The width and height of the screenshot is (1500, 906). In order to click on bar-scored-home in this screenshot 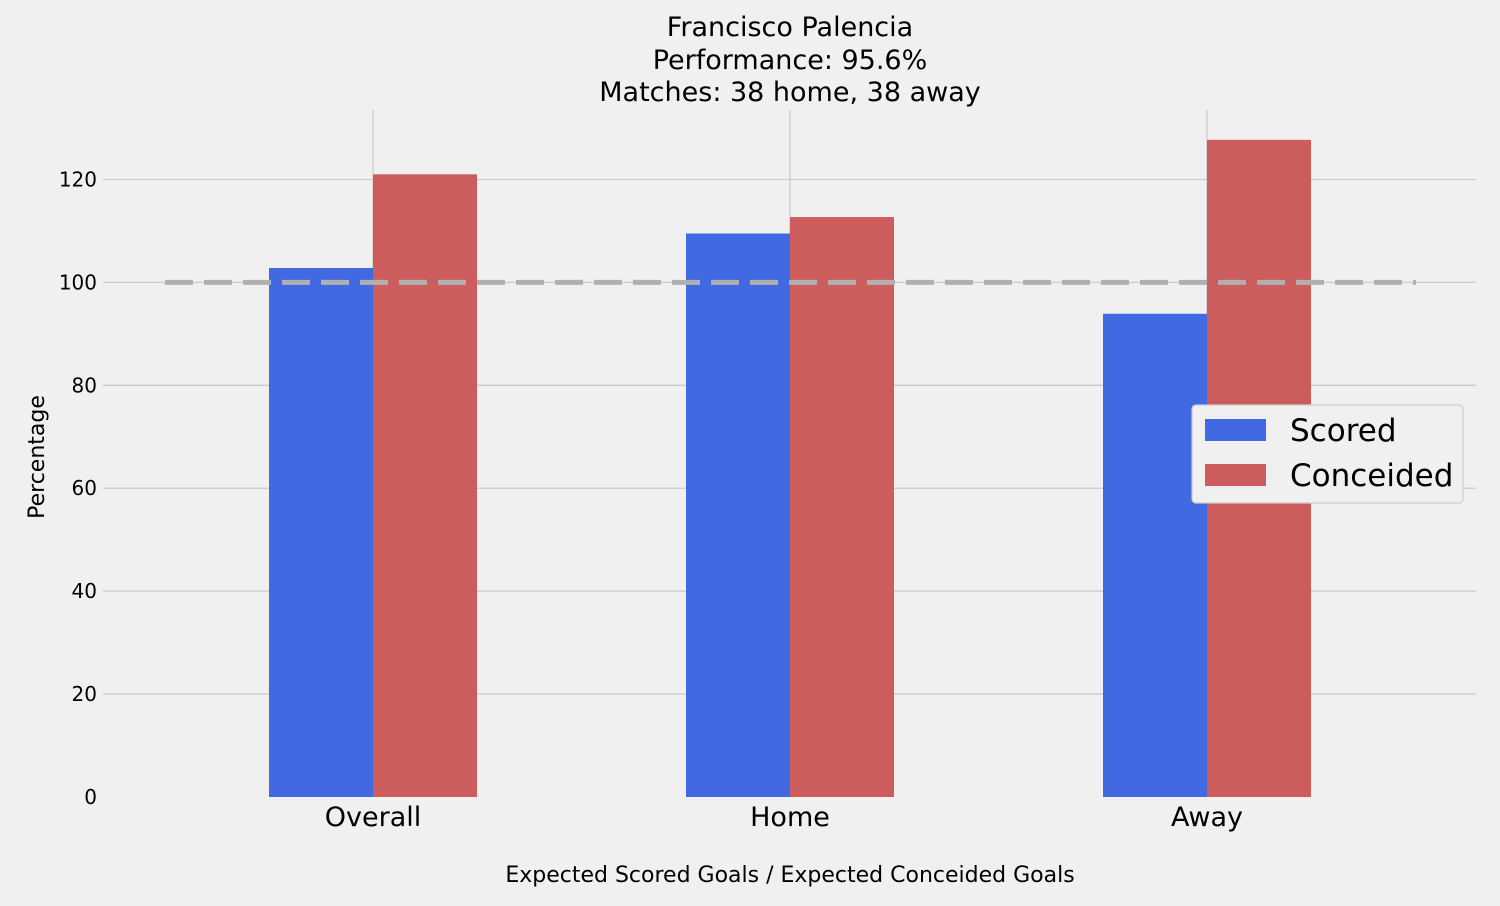, I will do `click(738, 515)`.